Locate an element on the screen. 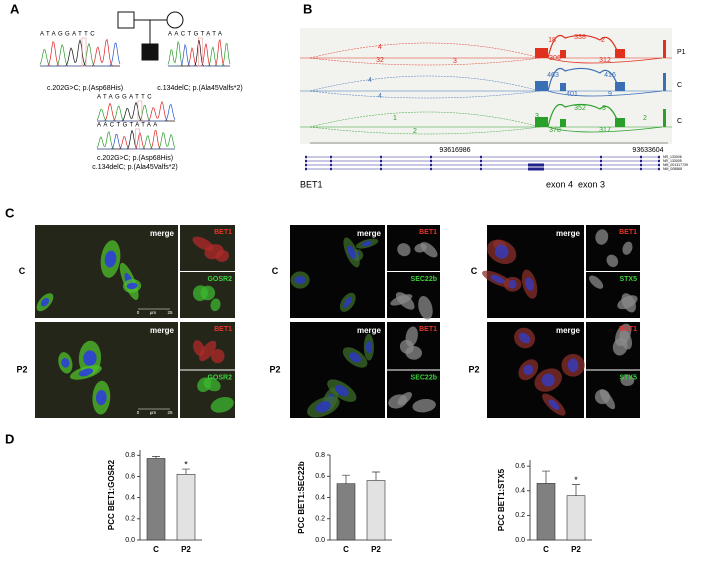 The height and width of the screenshot is (567, 709). junction-count: 18 is located at coordinates (552, 40).